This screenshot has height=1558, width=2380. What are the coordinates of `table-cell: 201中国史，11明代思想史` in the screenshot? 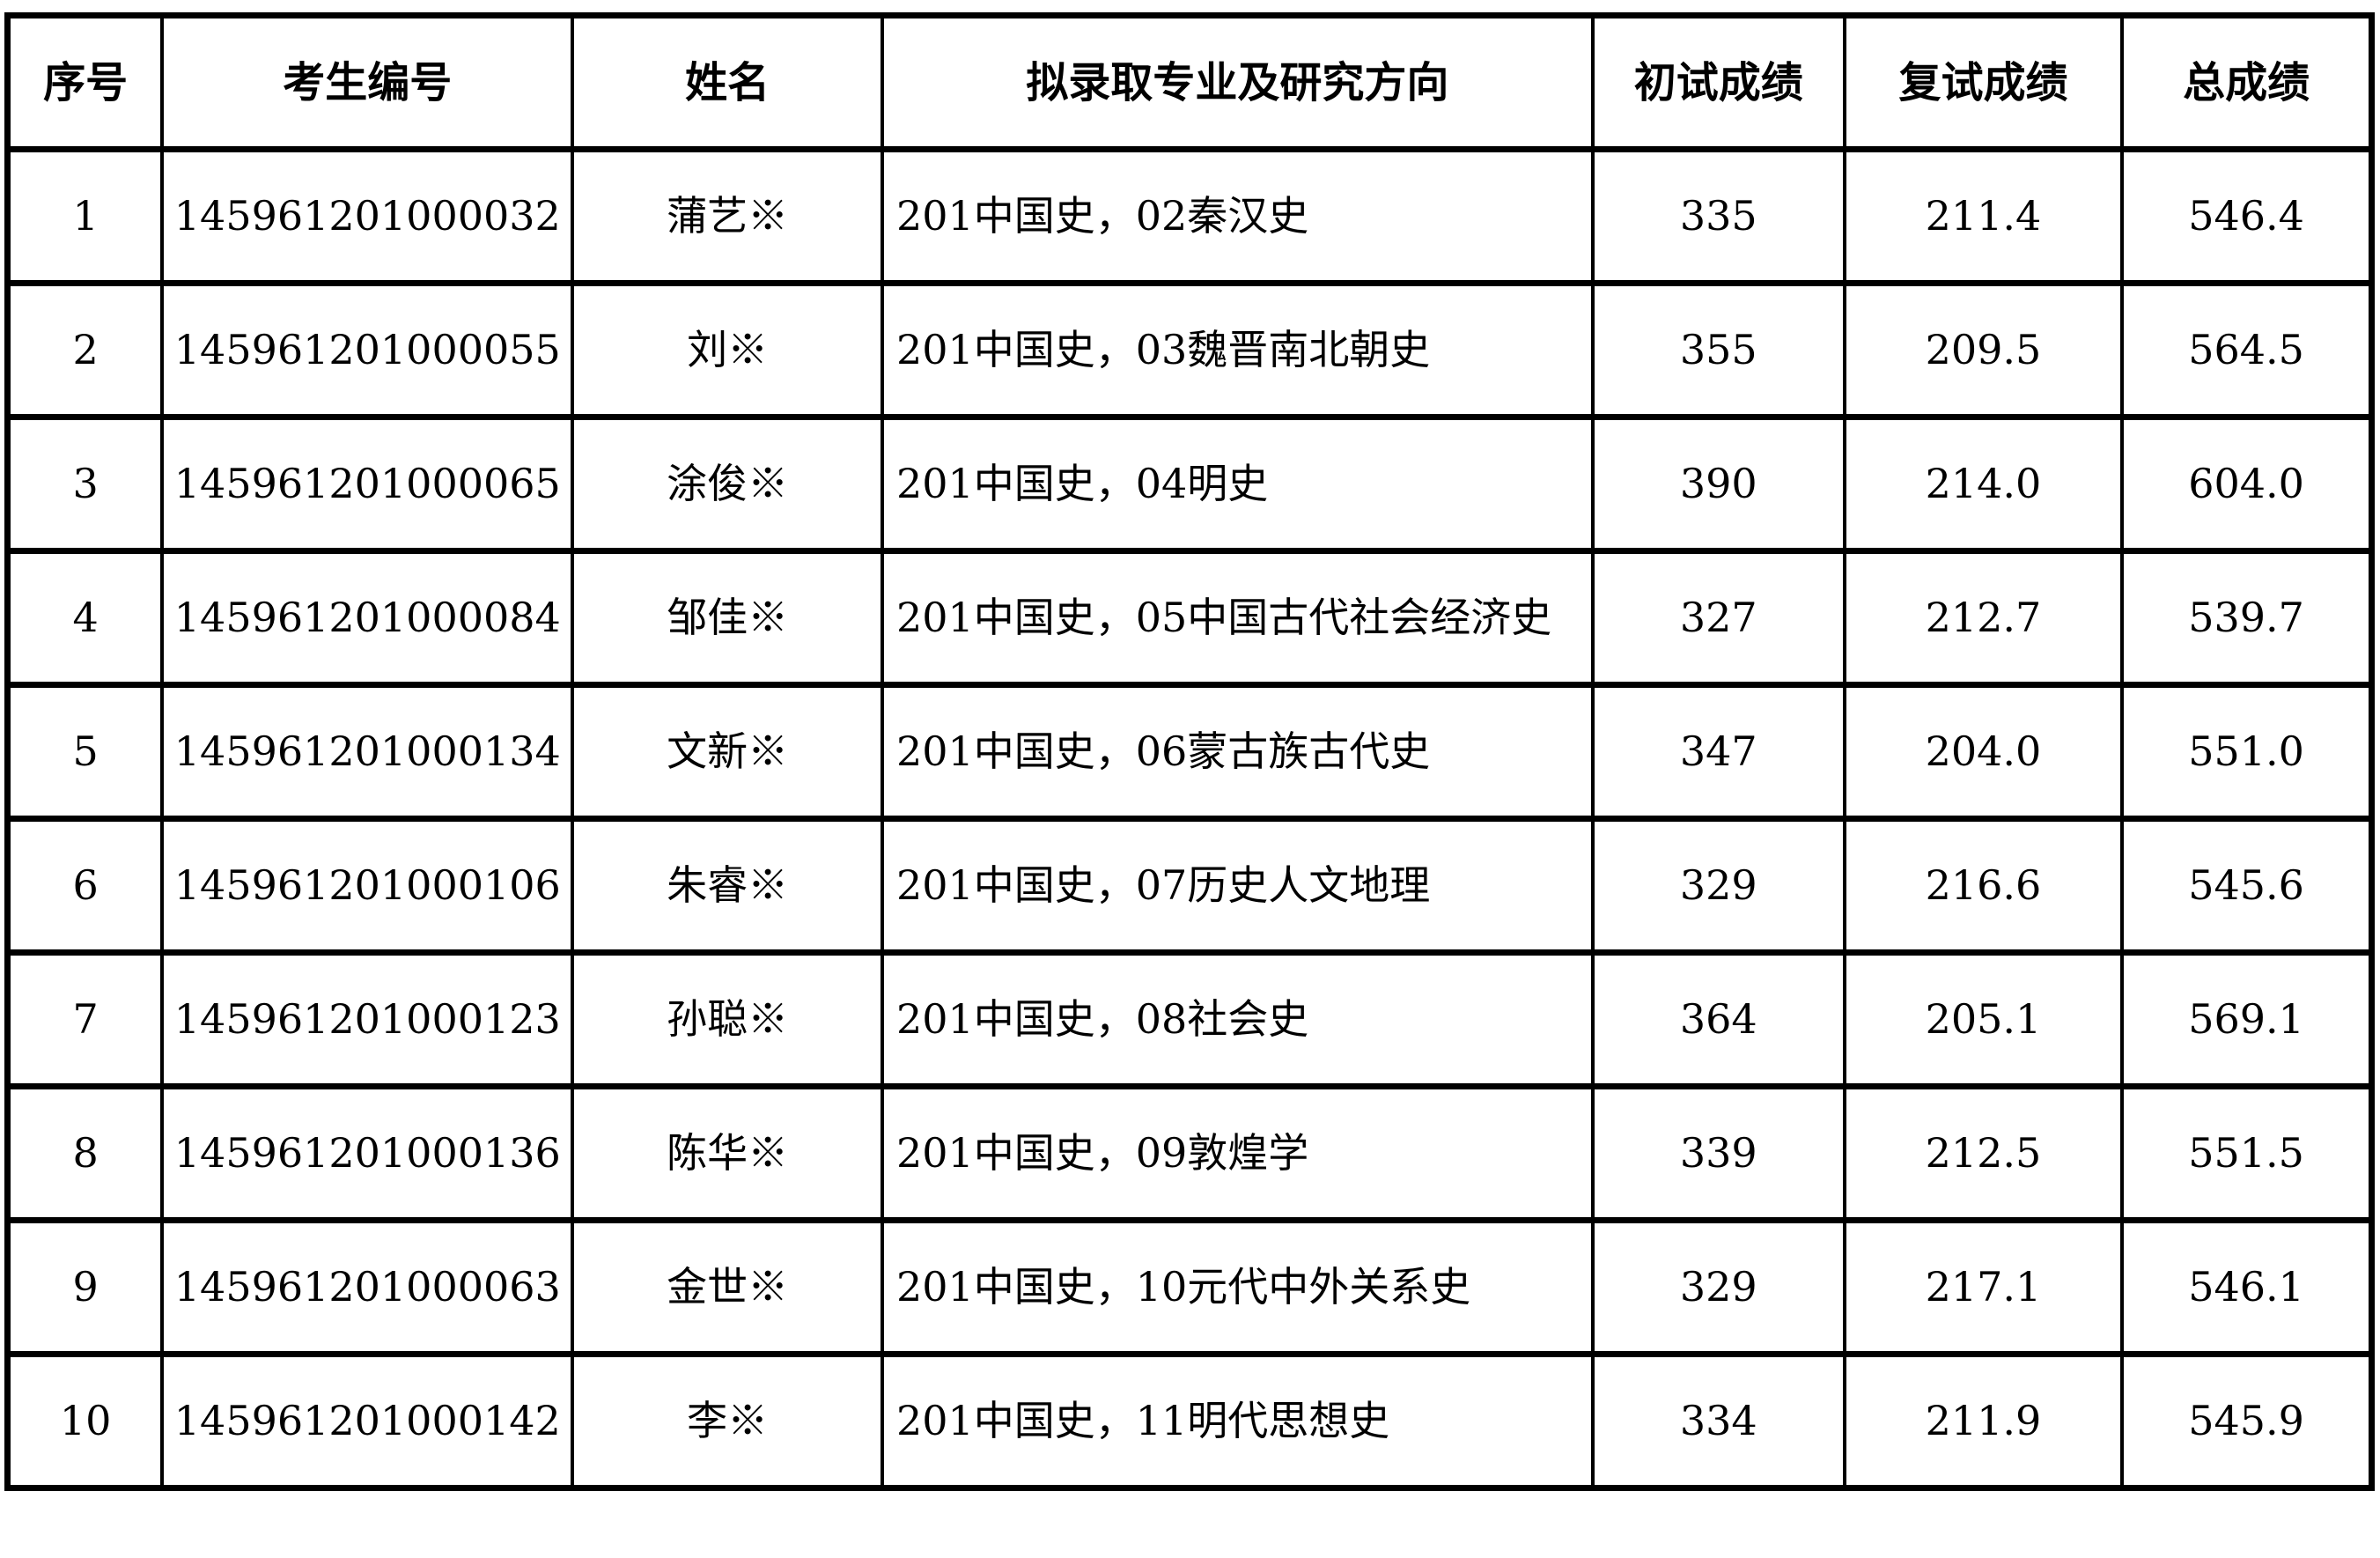 It's located at (1237, 1421).